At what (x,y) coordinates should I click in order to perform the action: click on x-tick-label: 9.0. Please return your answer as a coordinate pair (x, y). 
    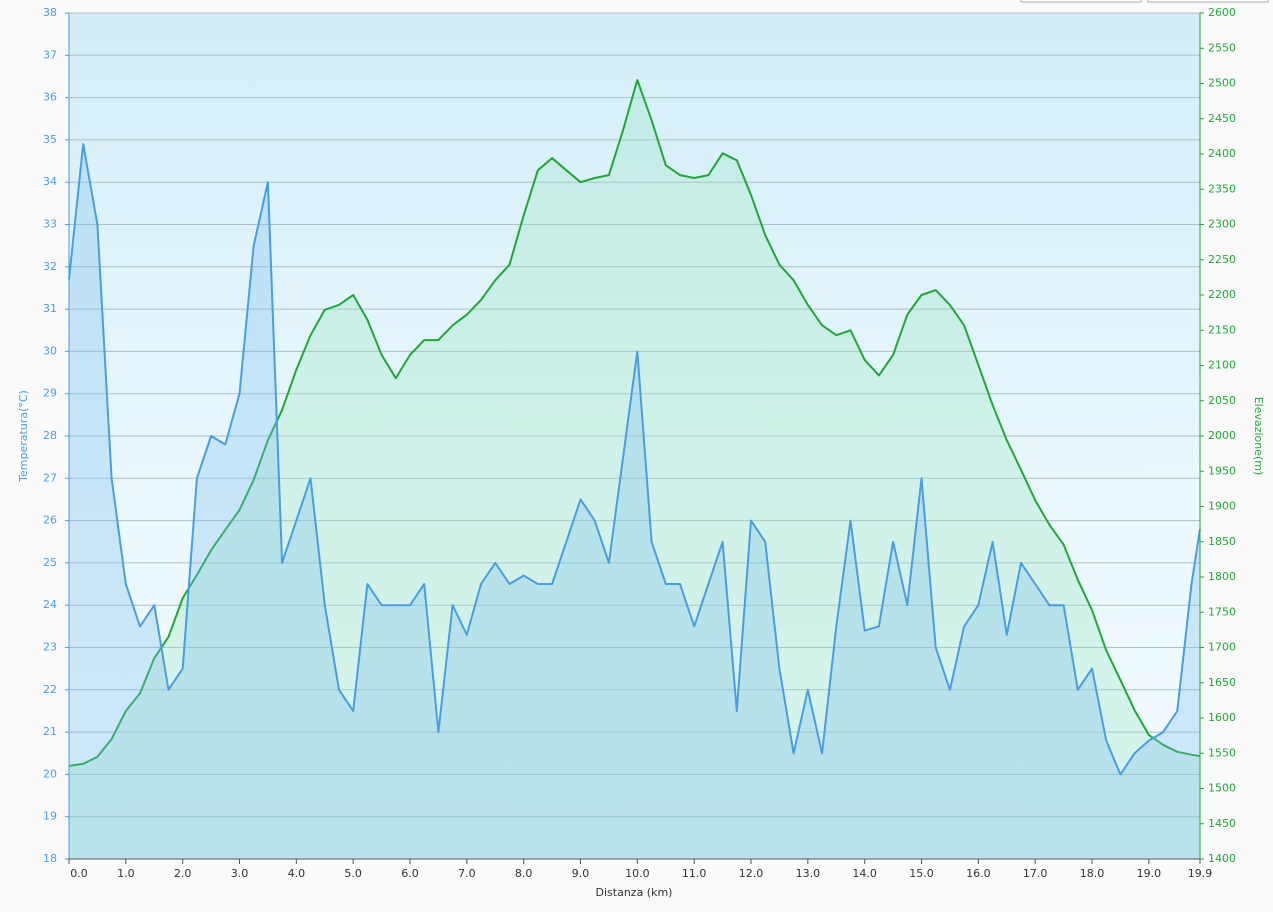
    Looking at the image, I should click on (581, 873).